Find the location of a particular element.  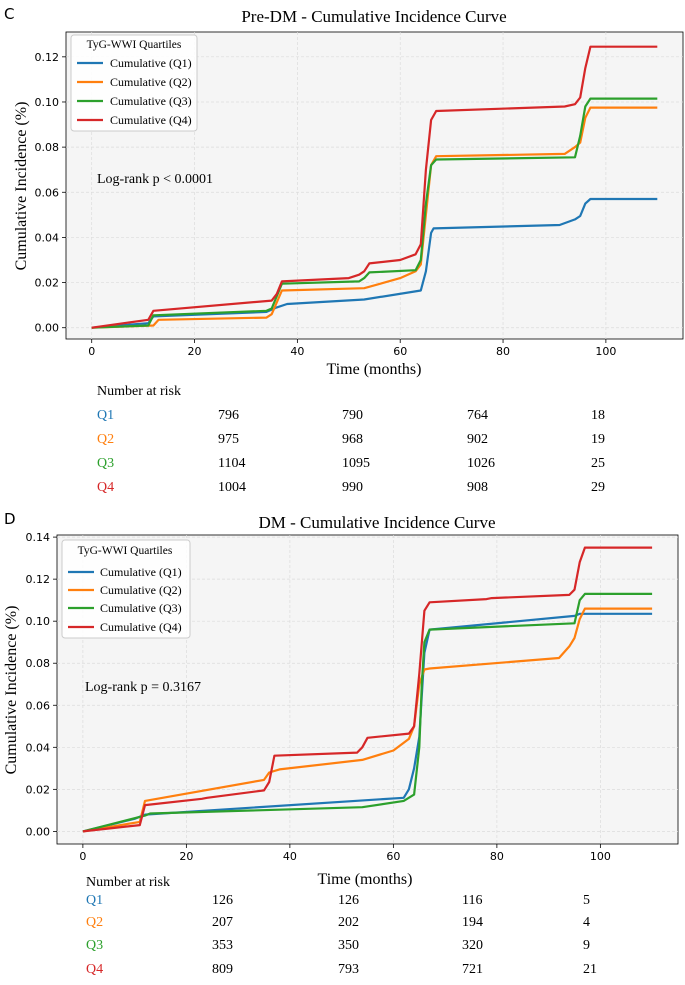

y-tick-label: 0.00 is located at coordinates (38, 831).